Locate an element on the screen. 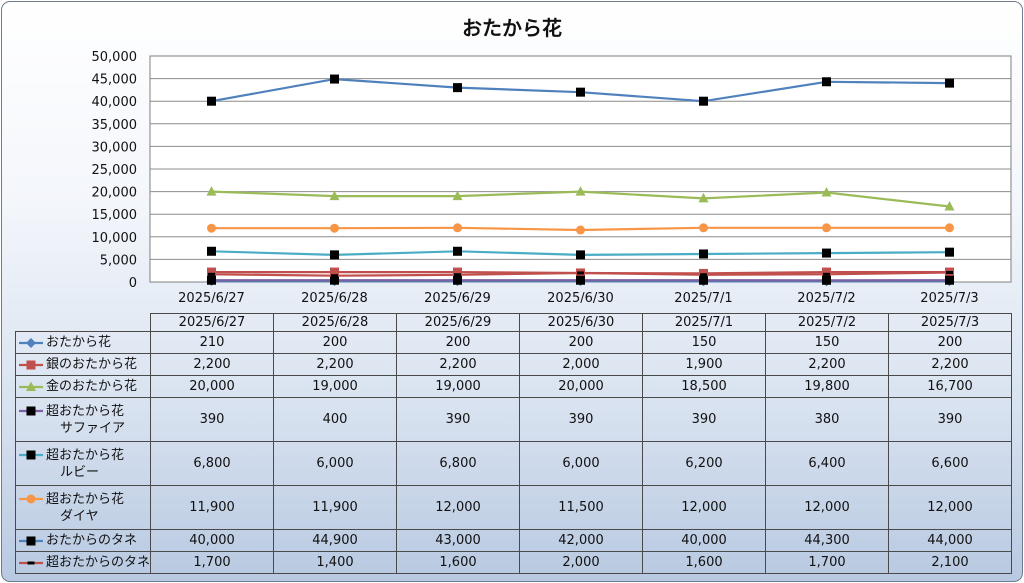 The width and height of the screenshot is (1024, 583). table-cell: 19,800 is located at coordinates (827, 386).